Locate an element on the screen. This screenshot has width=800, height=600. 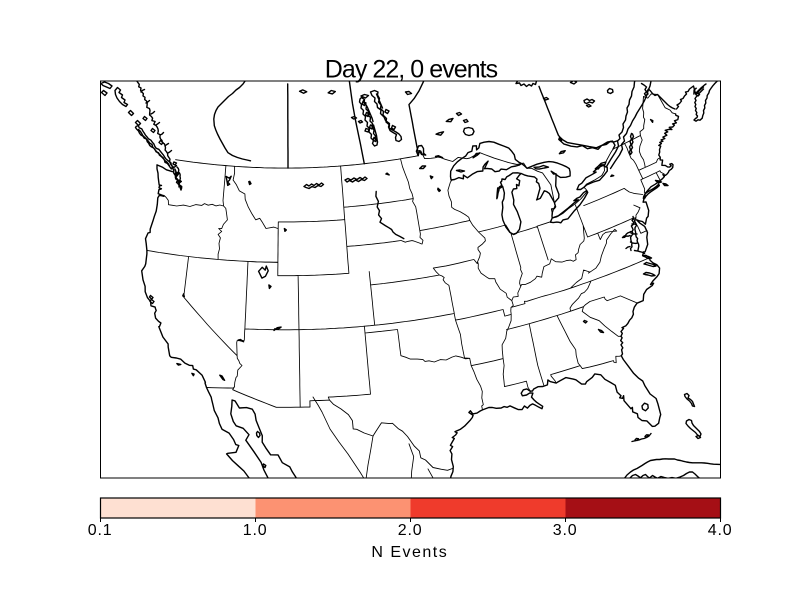
svg-text: 0.1 is located at coordinates (100, 530).